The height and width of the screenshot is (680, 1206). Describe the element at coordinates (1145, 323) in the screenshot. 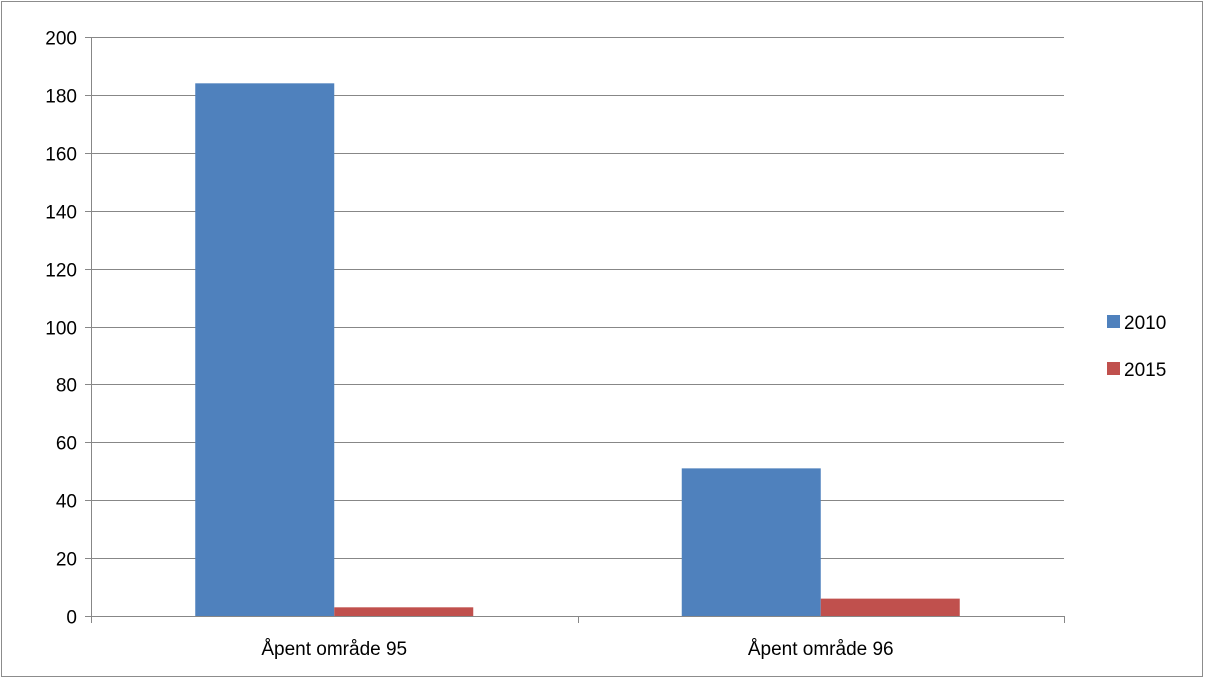

I see `legend-label-2010: 2010` at that location.